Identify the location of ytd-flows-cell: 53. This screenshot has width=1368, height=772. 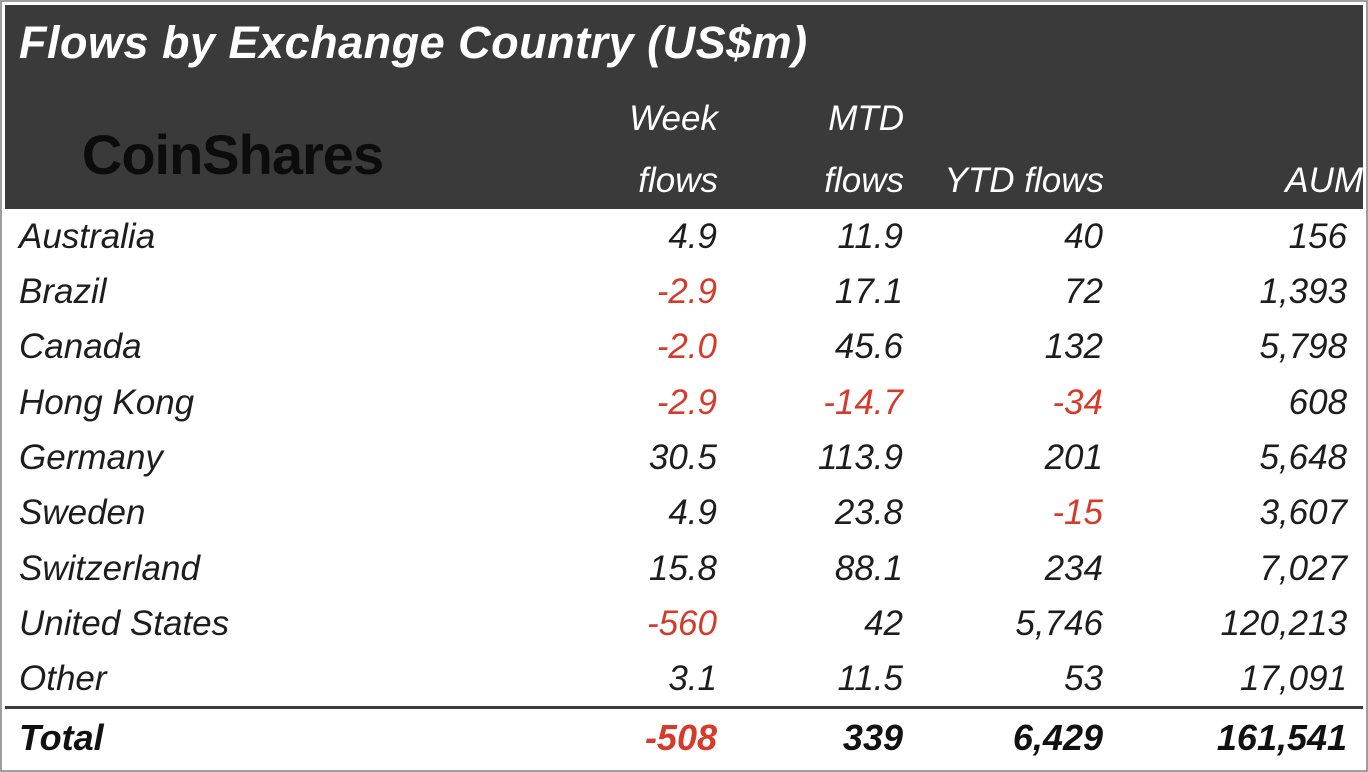
(1083, 678).